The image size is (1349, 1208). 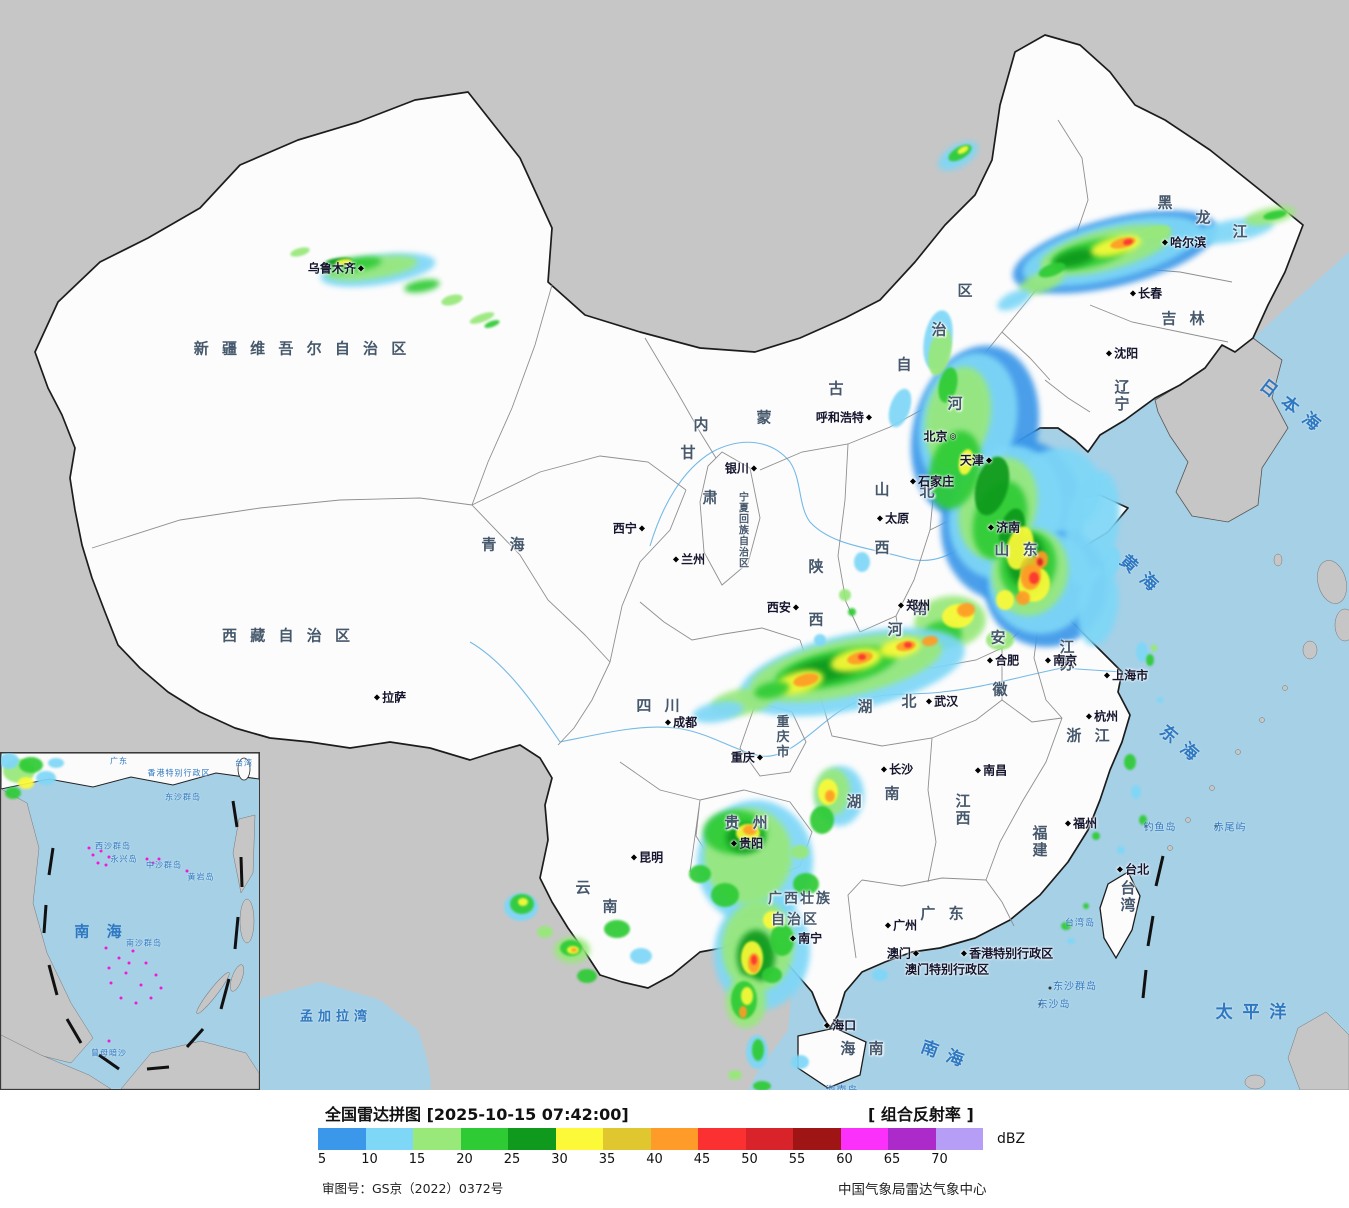 I want to click on inset-echo-layer, so click(x=32, y=776).